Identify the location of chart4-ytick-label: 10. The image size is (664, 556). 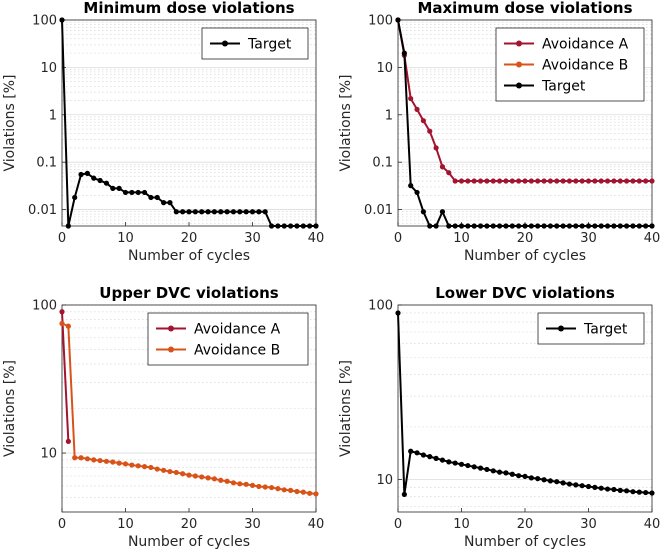
(384, 480).